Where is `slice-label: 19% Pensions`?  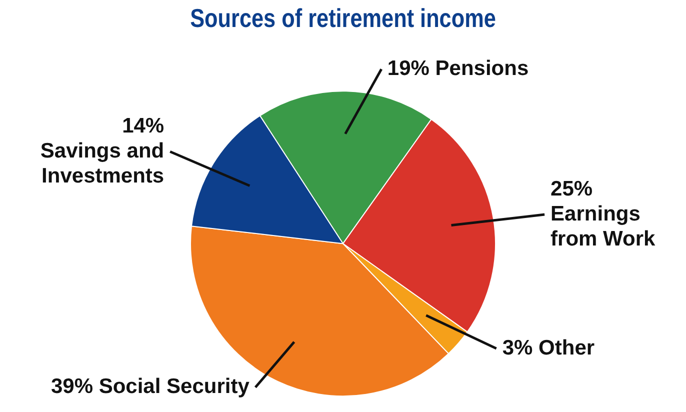 slice-label: 19% Pensions is located at coordinates (458, 68).